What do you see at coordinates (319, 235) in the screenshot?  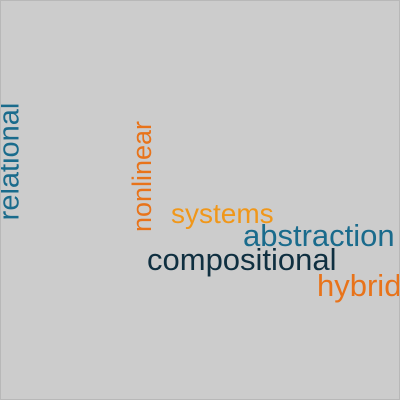 I see `word-abstraction: abstraction` at bounding box center [319, 235].